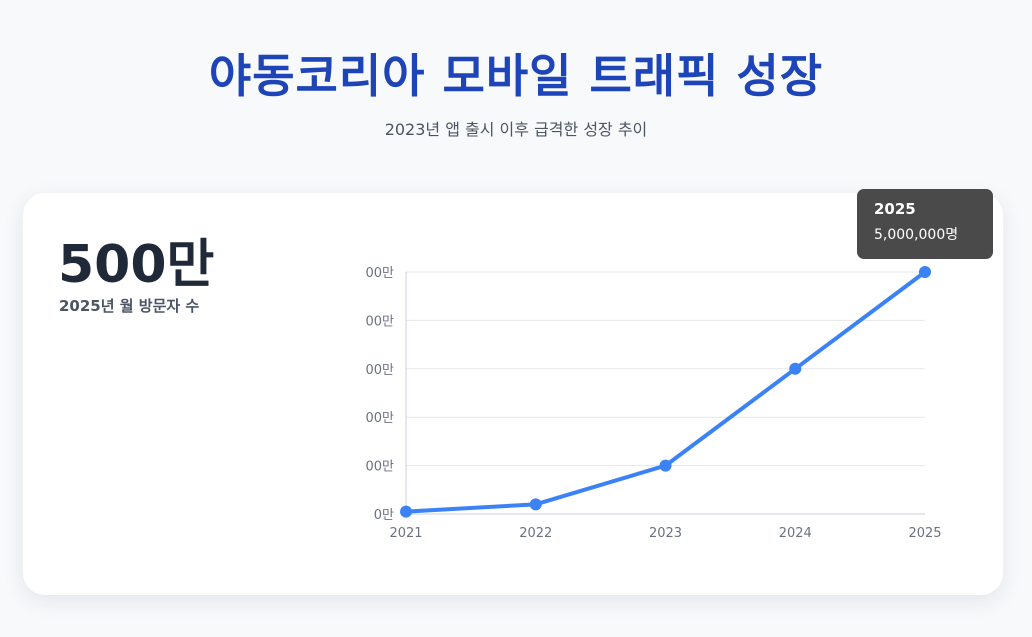 The width and height of the screenshot is (1032, 637). What do you see at coordinates (795, 533) in the screenshot?
I see `x-tick-label: 2024` at bounding box center [795, 533].